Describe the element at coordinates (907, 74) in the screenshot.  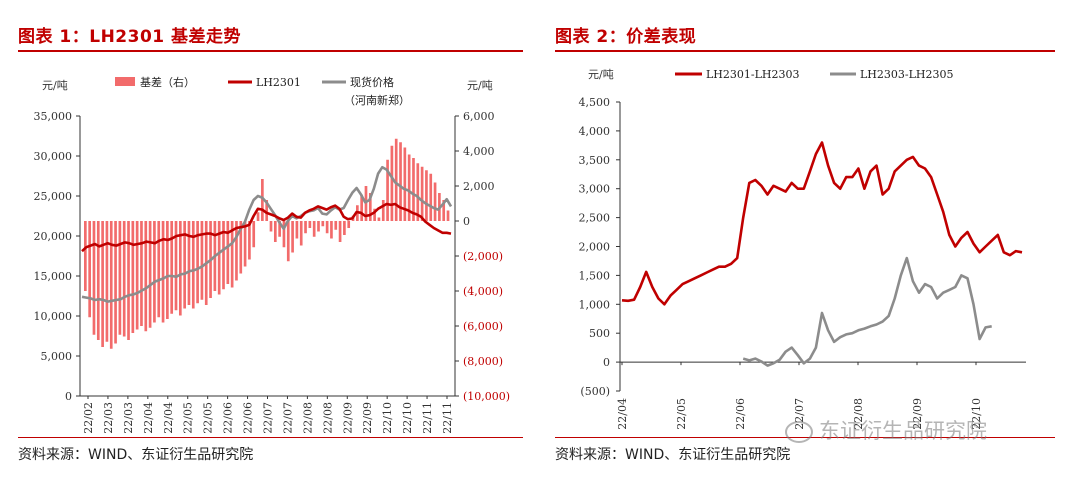
I see `legend-label-2303-2305: LH2303-LH2305` at that location.